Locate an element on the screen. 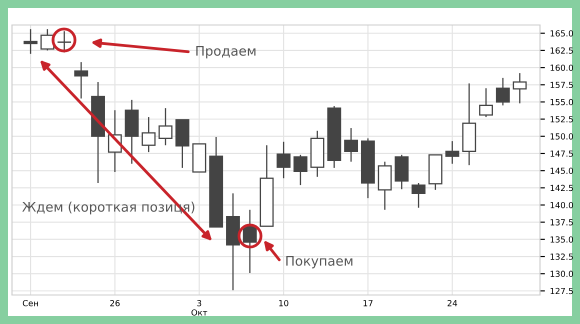 Image resolution: width=580 pixels, height=324 pixels. y-tick-label: 132.5 is located at coordinates (561, 257).